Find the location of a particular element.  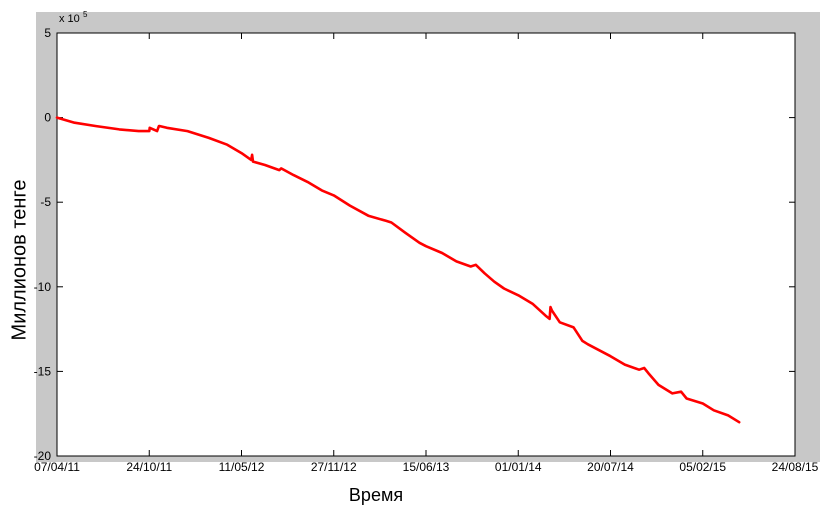

y-tick-label: 5 is located at coordinates (47, 33).